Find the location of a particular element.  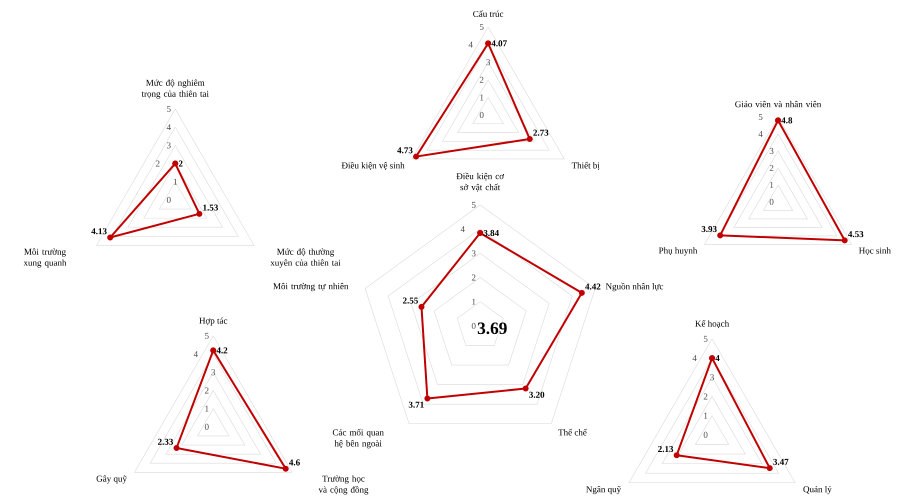

data-label: 4.2 is located at coordinates (222, 351).